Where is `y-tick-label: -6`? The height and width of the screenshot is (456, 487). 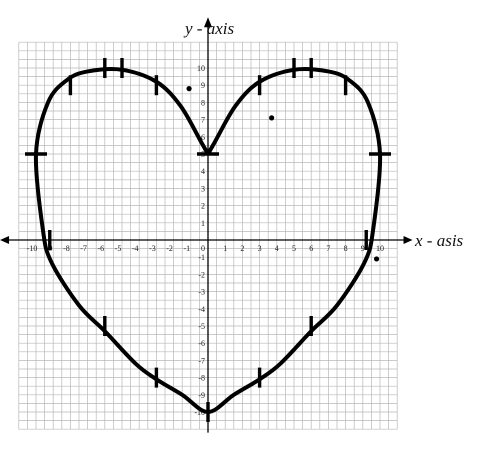
y-tick-label: -6 is located at coordinates (201, 343).